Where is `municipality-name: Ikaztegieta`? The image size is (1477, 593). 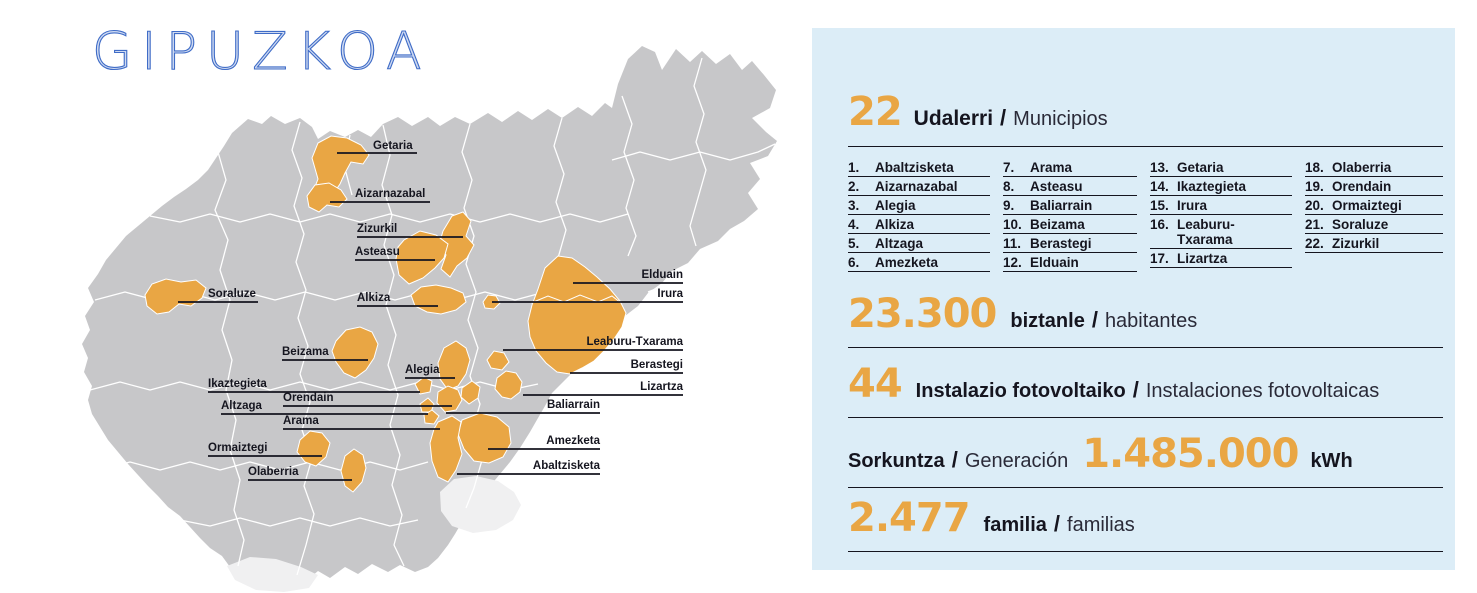
municipality-name: Ikaztegieta is located at coordinates (1212, 186).